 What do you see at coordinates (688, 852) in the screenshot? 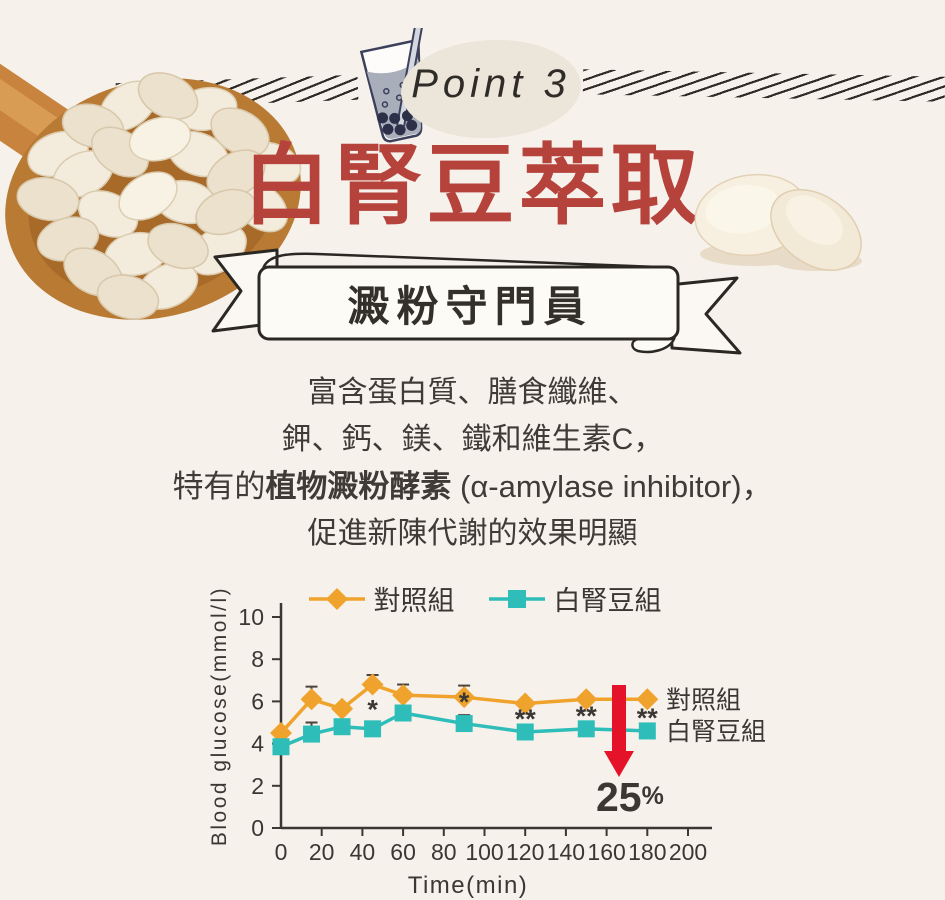
I see `x-tick-label: 200` at bounding box center [688, 852].